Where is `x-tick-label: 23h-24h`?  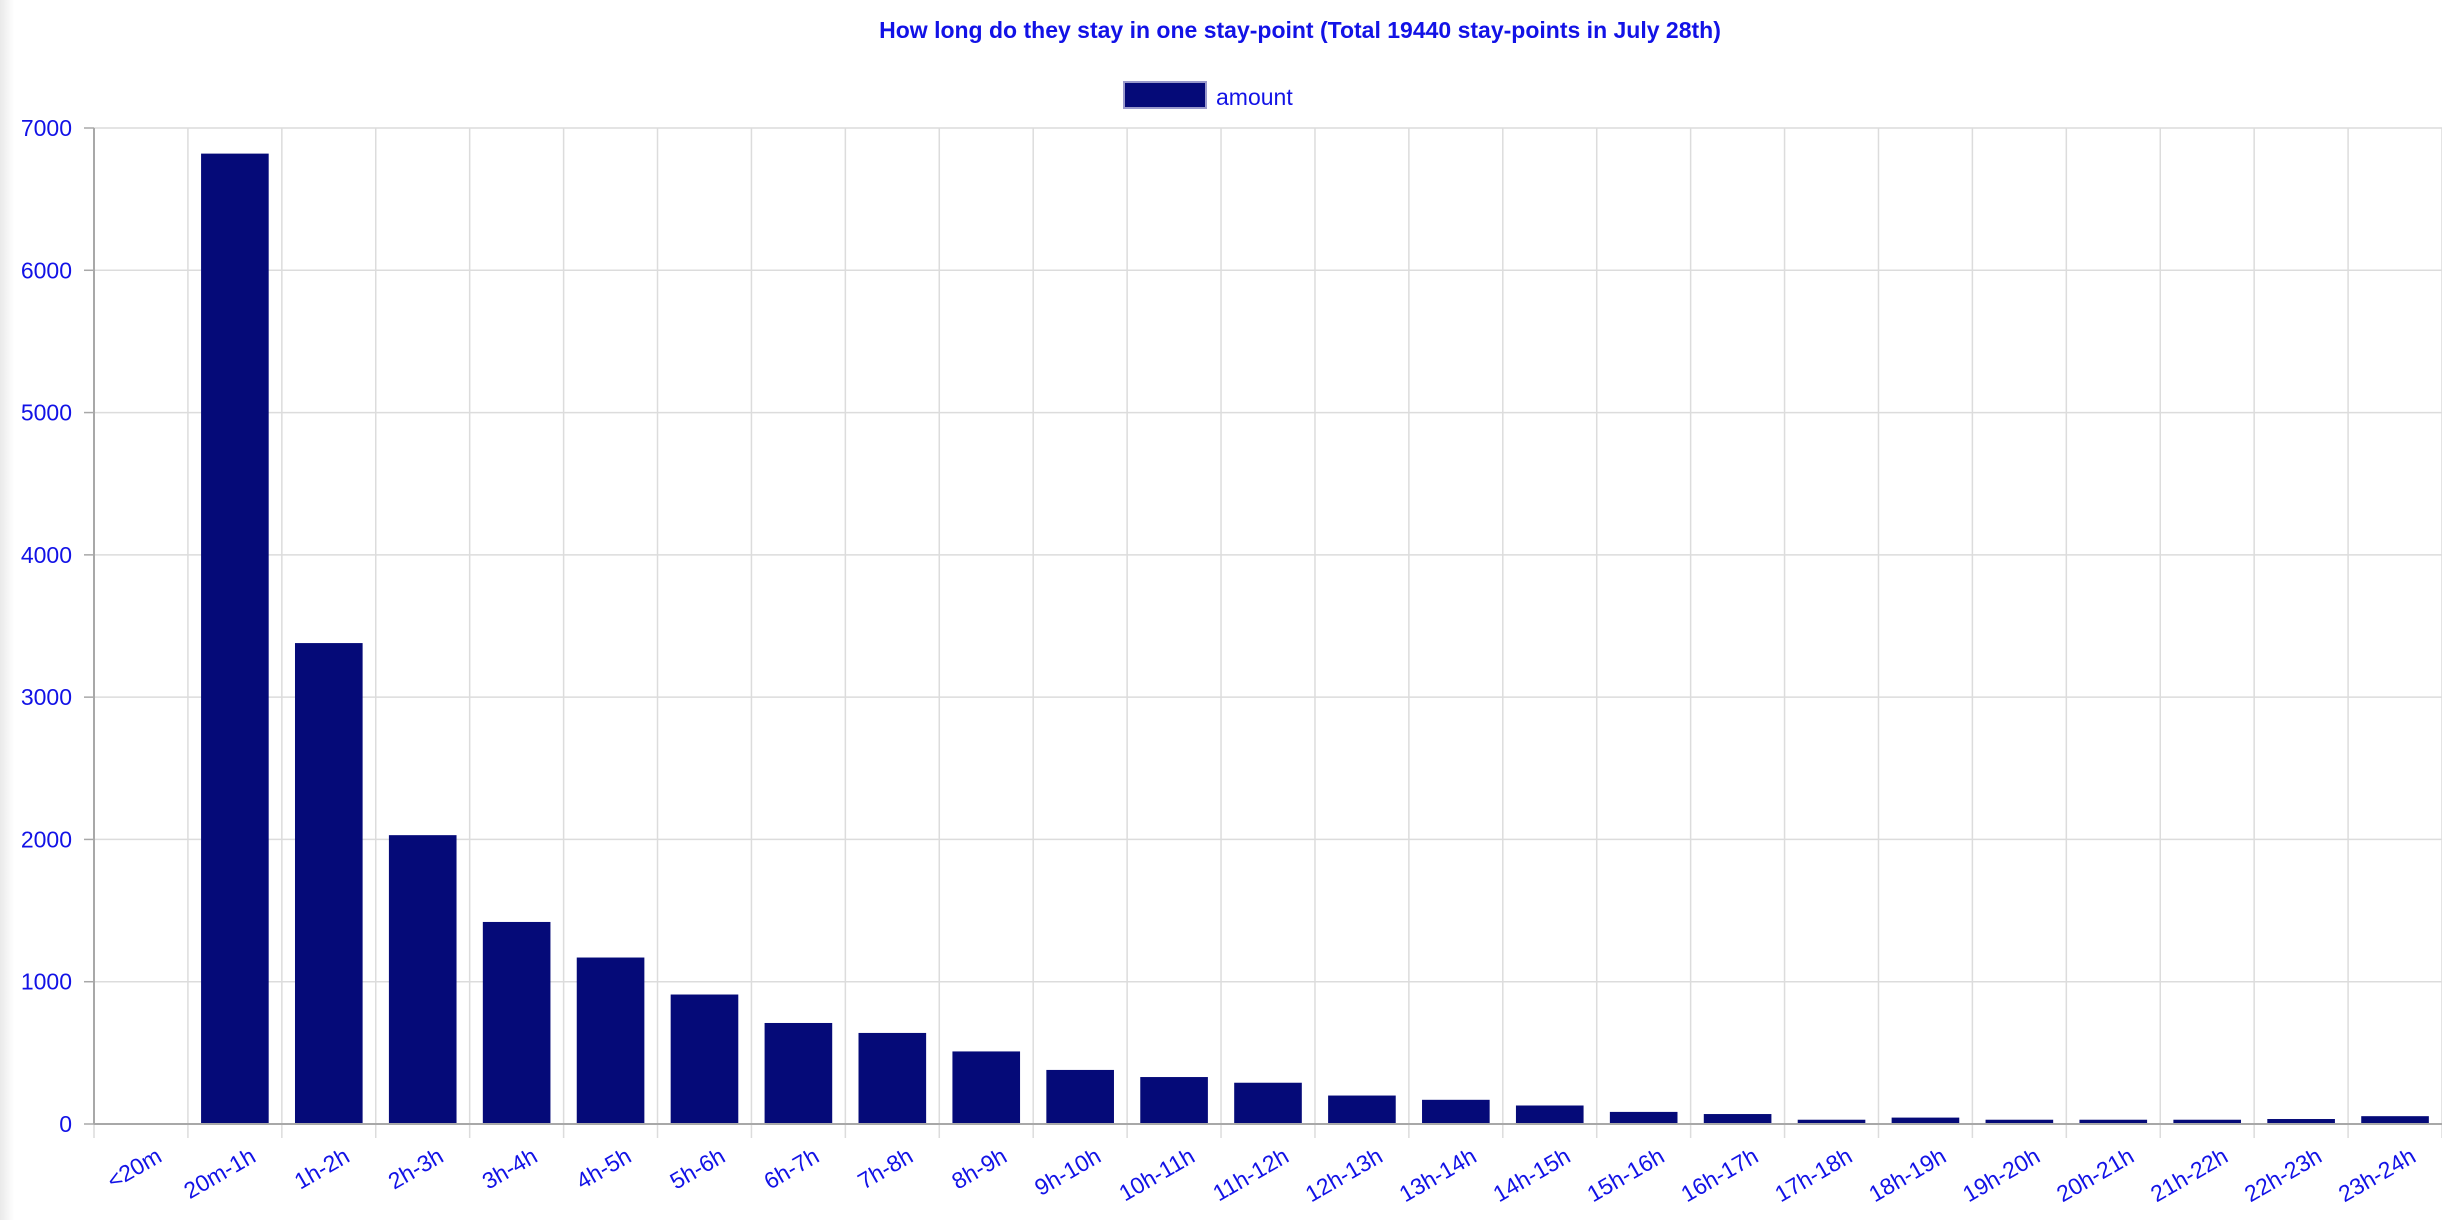 x-tick-label: 23h-24h is located at coordinates (2377, 1174).